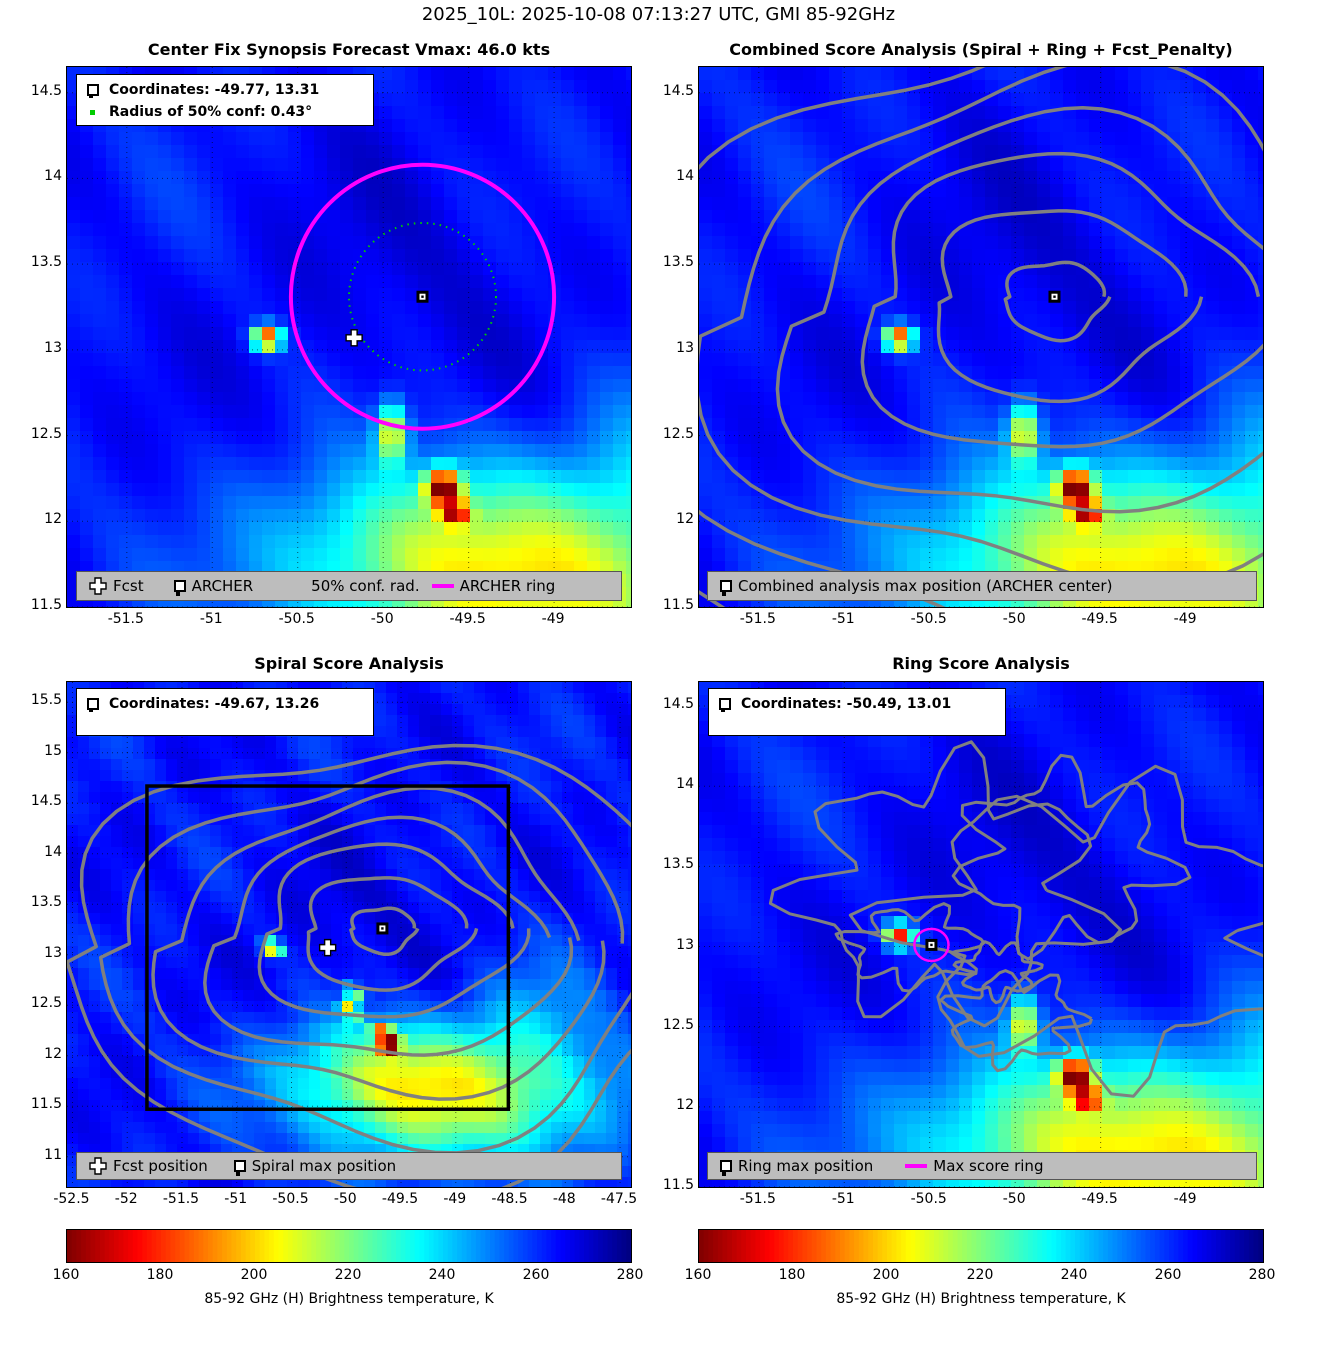 The width and height of the screenshot is (1317, 1350). What do you see at coordinates (93, 91) in the screenshot?
I see `archer-center-marker-icon` at bounding box center [93, 91].